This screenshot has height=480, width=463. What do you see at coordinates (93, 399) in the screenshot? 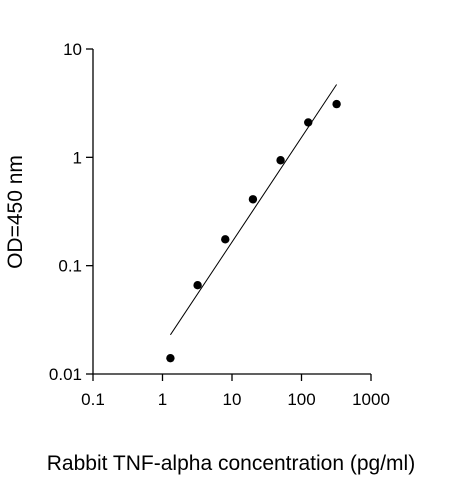
I see `x-tick-label: 0.1` at bounding box center [93, 399].